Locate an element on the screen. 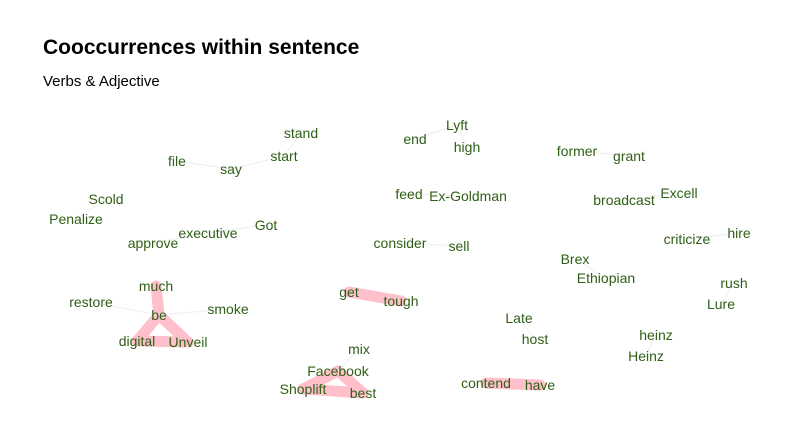 This screenshot has height=448, width=812. edge-lyft-high is located at coordinates (462, 136).